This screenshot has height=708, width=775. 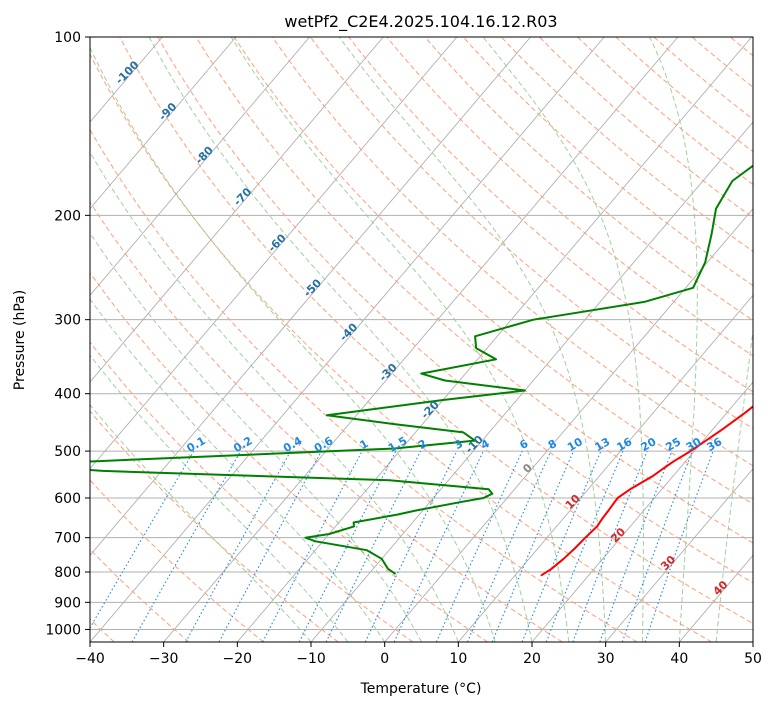 I want to click on chart-title: wetPf2_C2E4.2025.104.16.12.R03, so click(x=420, y=22).